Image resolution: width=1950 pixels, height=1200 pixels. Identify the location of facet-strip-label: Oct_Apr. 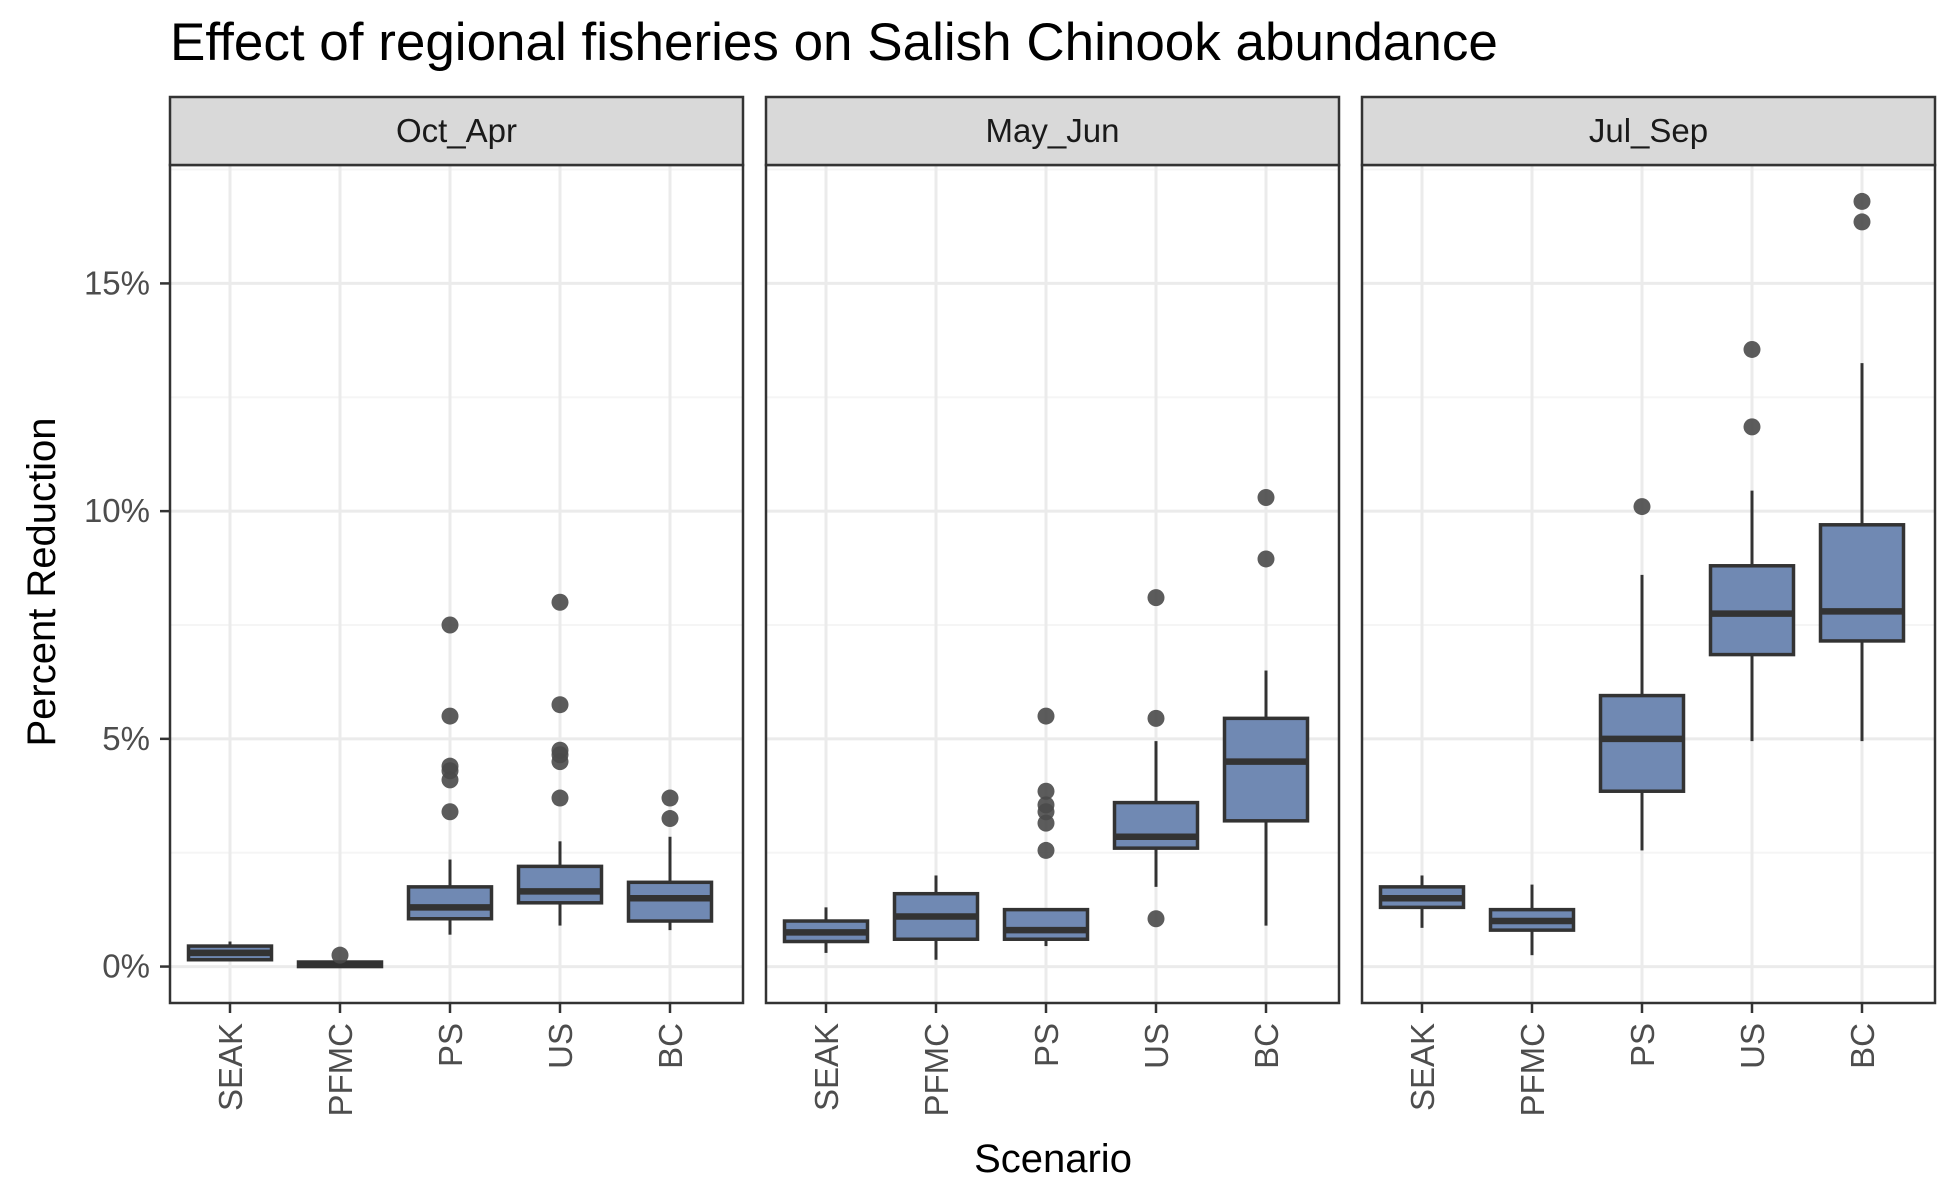
(456, 130).